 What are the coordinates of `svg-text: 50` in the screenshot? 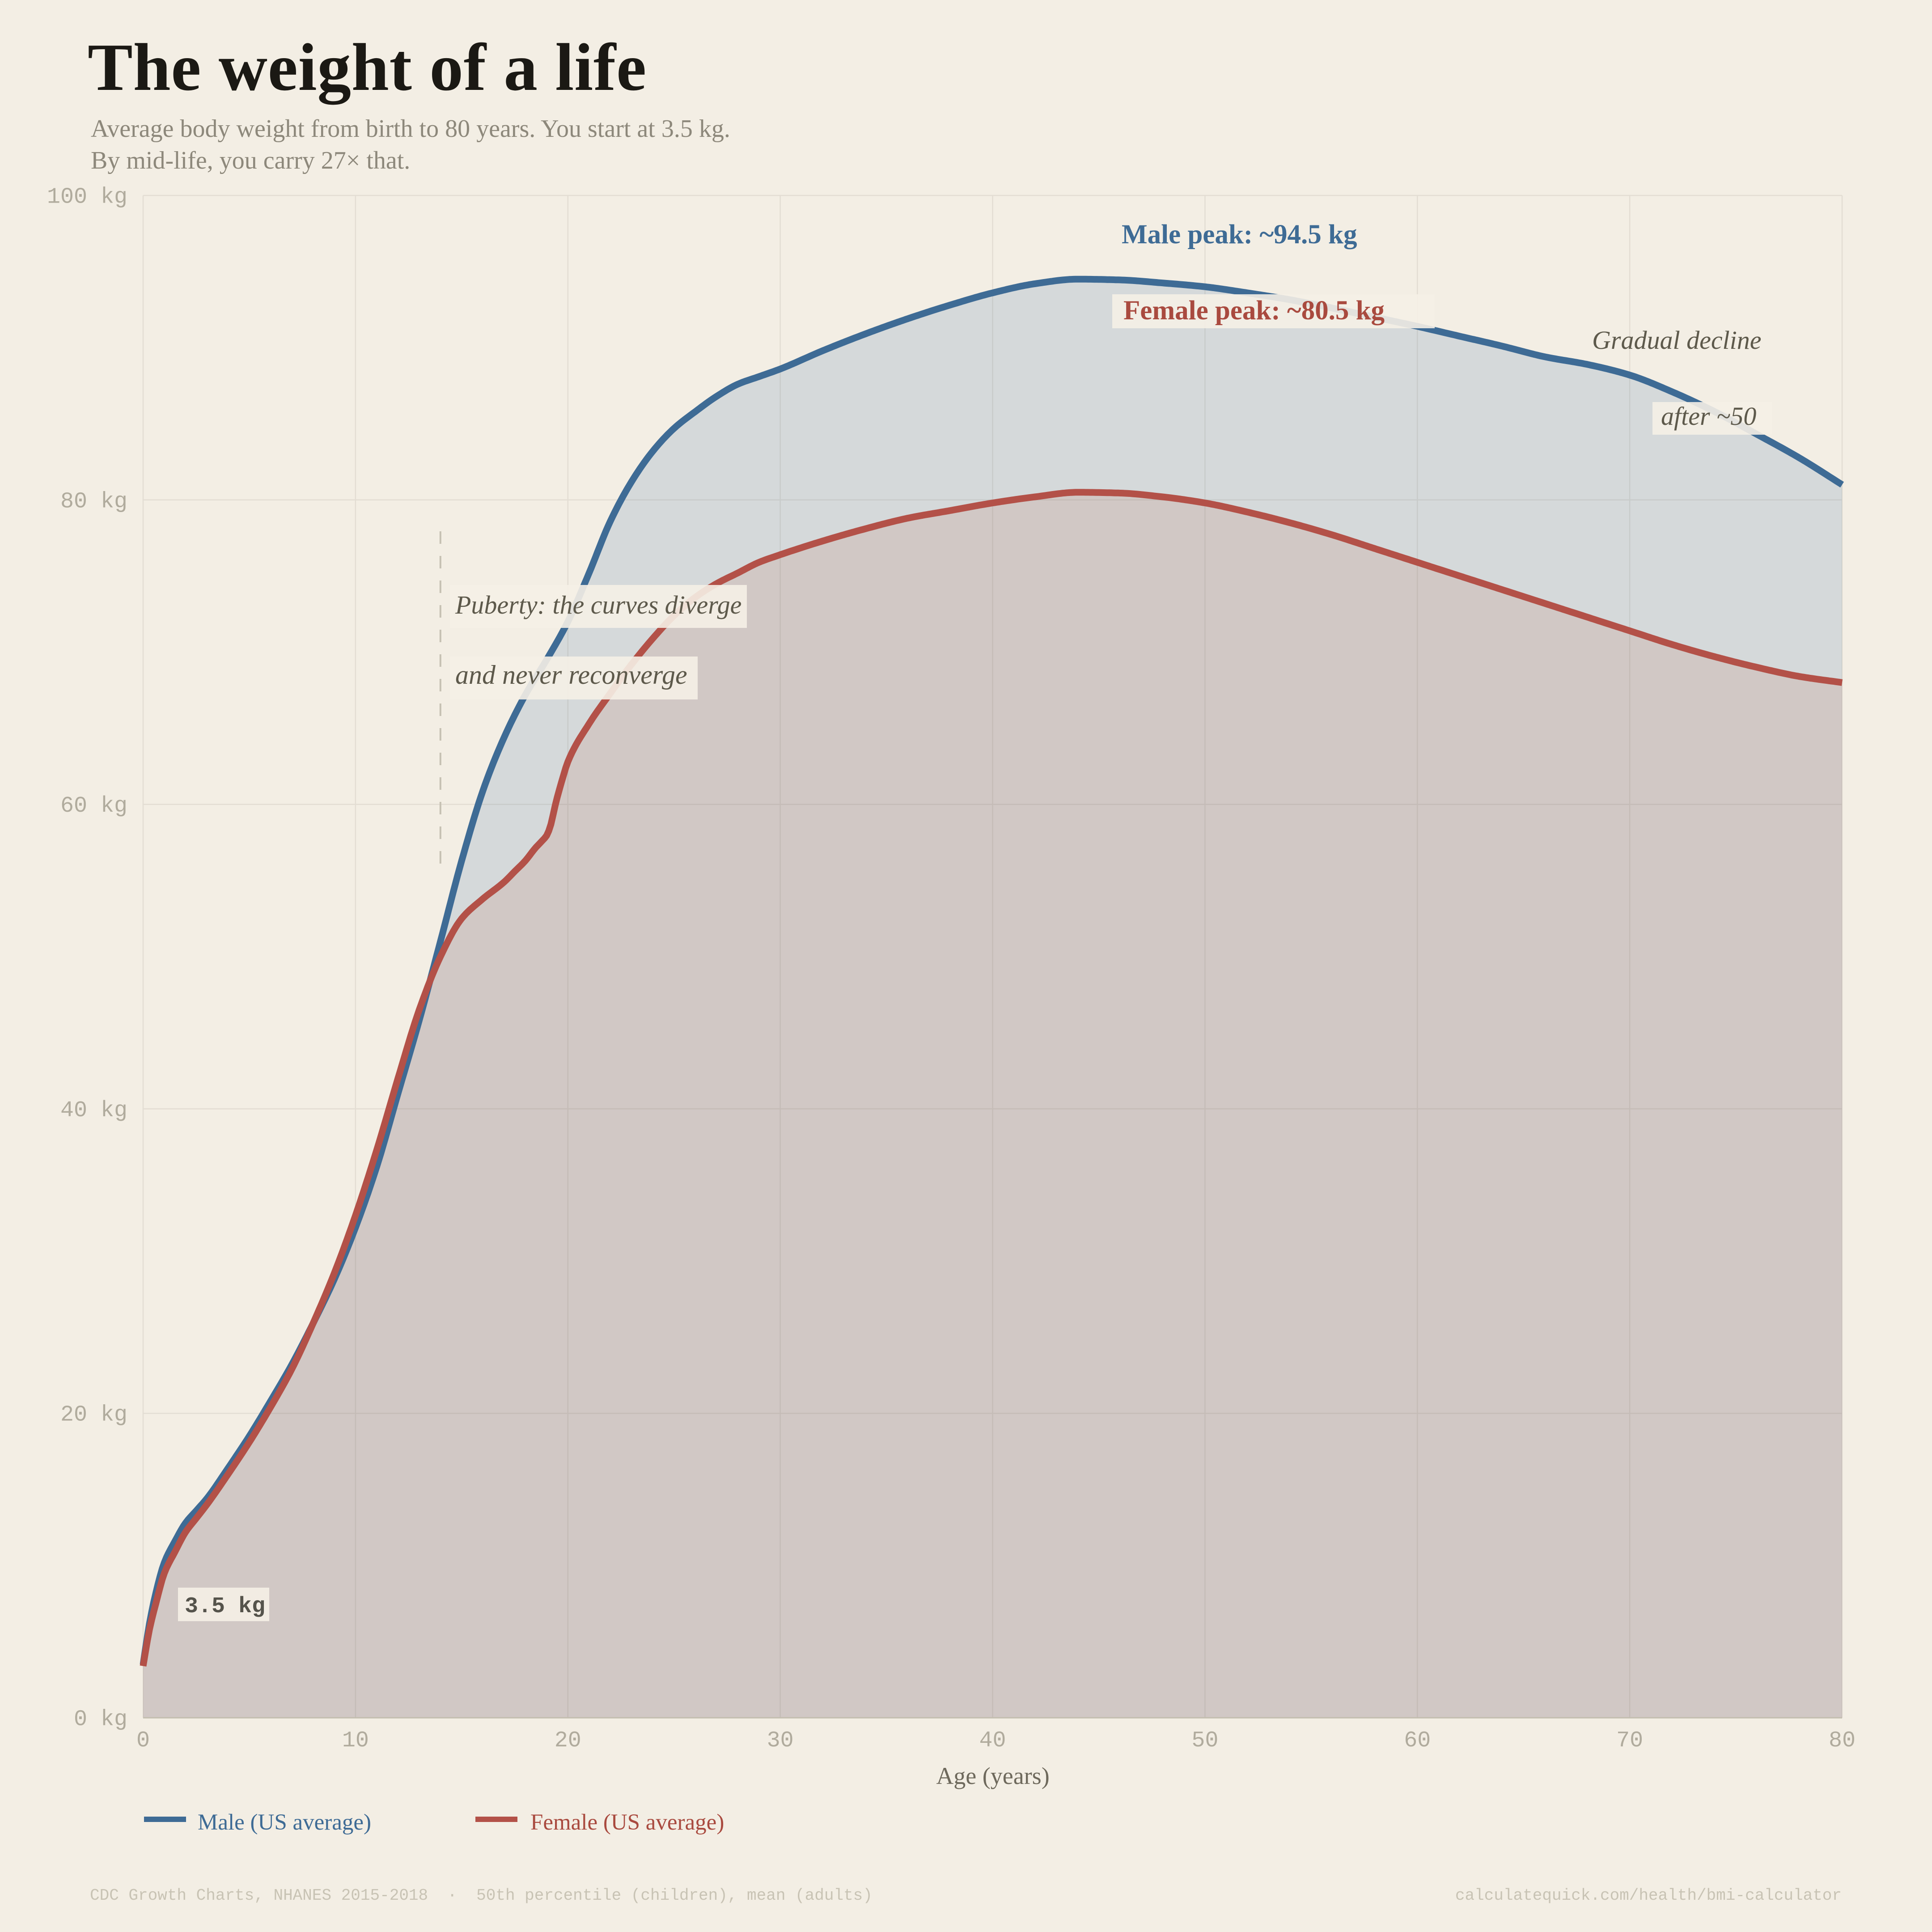 It's located at (1204, 1741).